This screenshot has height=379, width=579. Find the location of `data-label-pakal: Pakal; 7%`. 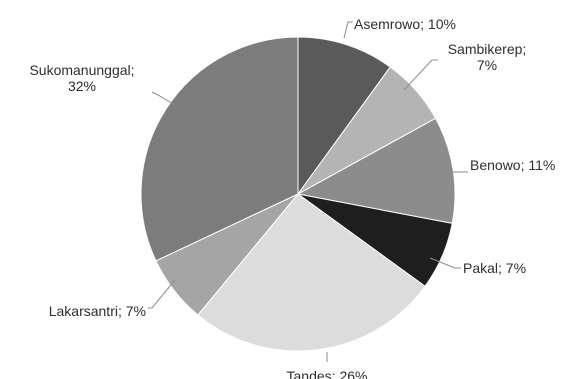

data-label-pakal: Pakal; 7% is located at coordinates (494, 268).